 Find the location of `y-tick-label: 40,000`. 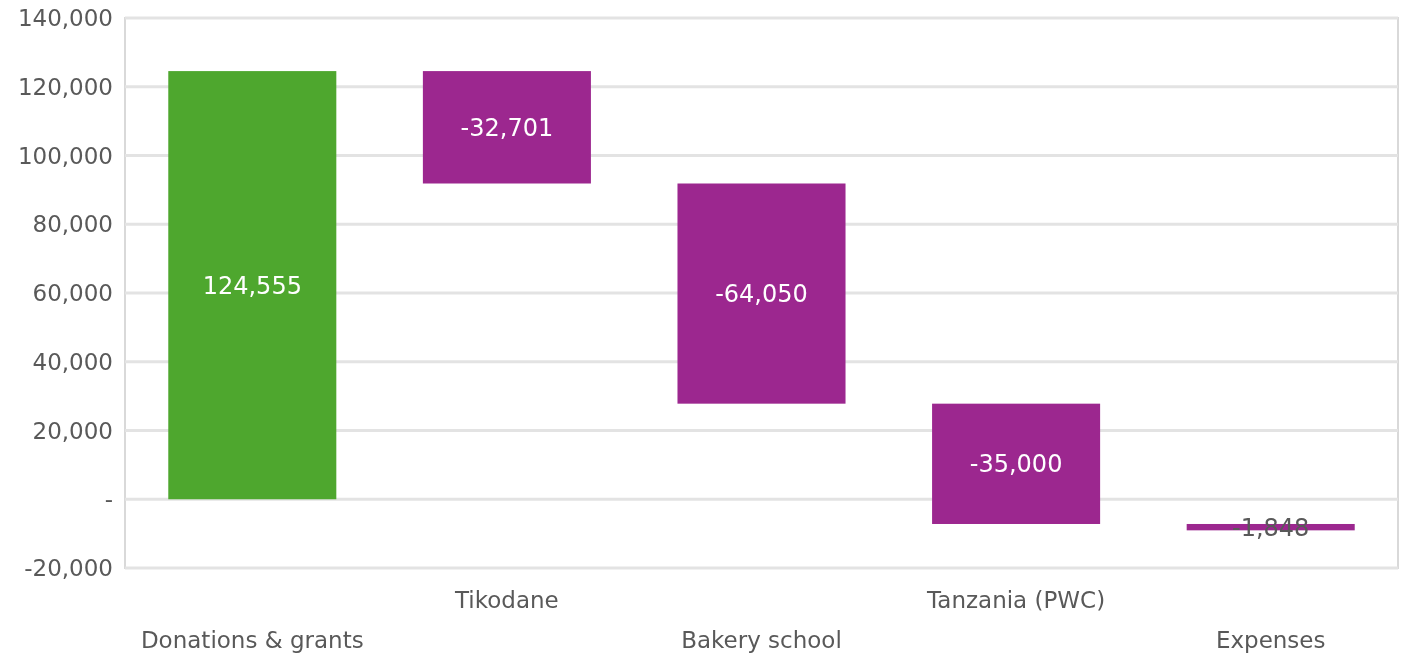

y-tick-label: 40,000 is located at coordinates (72, 361).